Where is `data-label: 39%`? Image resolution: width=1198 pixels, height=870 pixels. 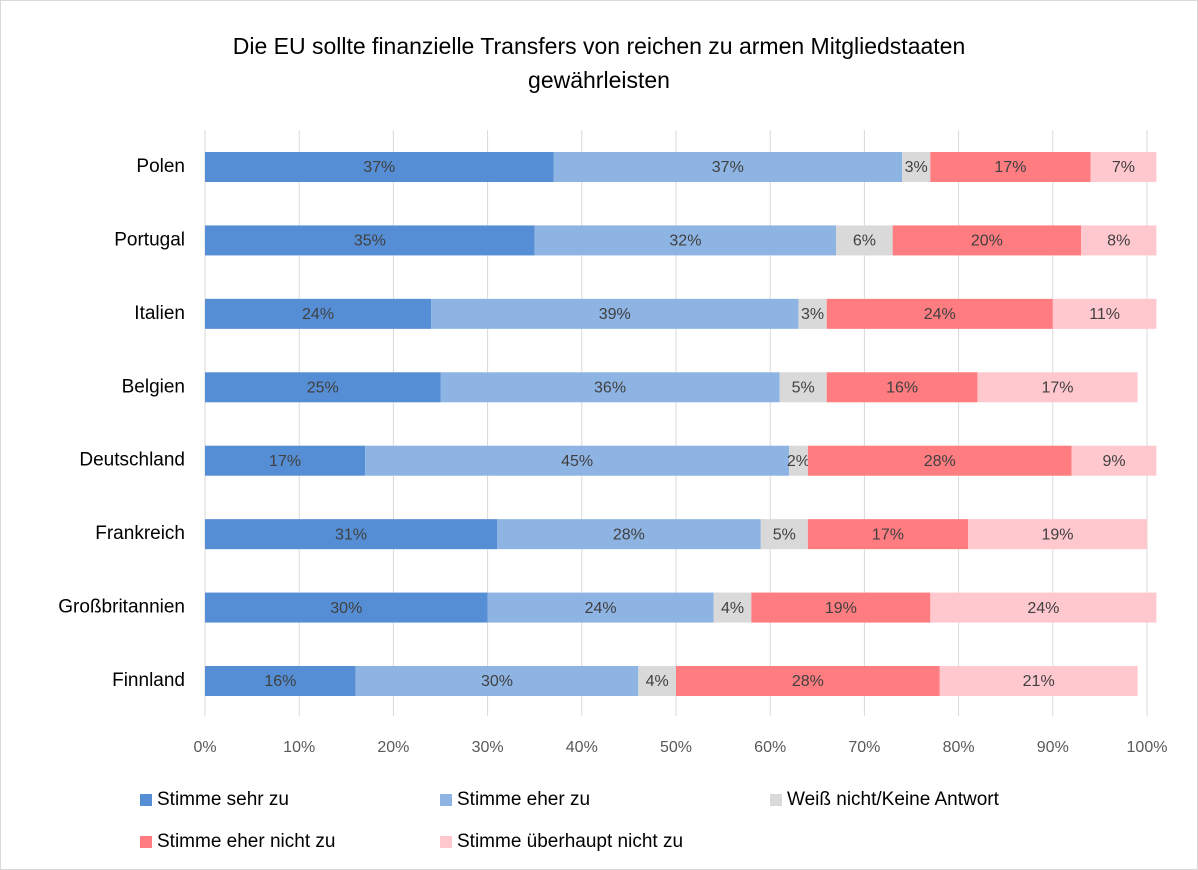
data-label: 39% is located at coordinates (615, 314).